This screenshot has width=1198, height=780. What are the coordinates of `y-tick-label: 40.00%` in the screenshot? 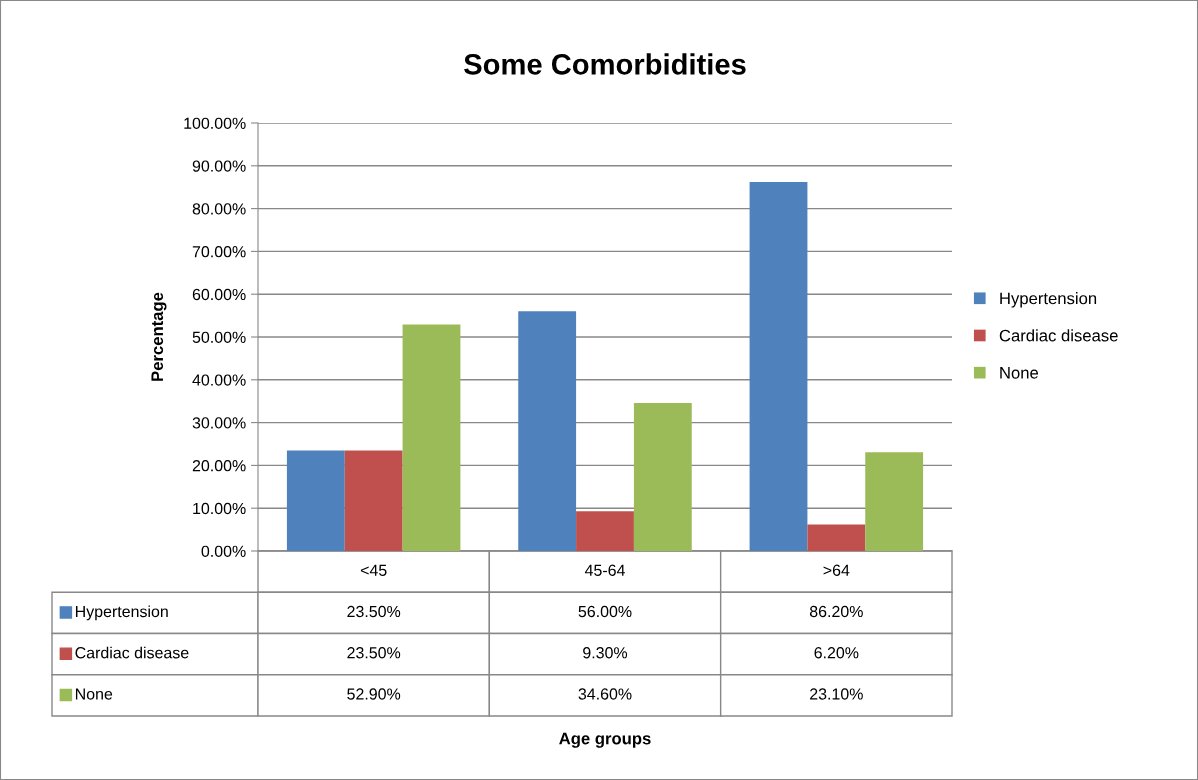 It's located at (219, 380).